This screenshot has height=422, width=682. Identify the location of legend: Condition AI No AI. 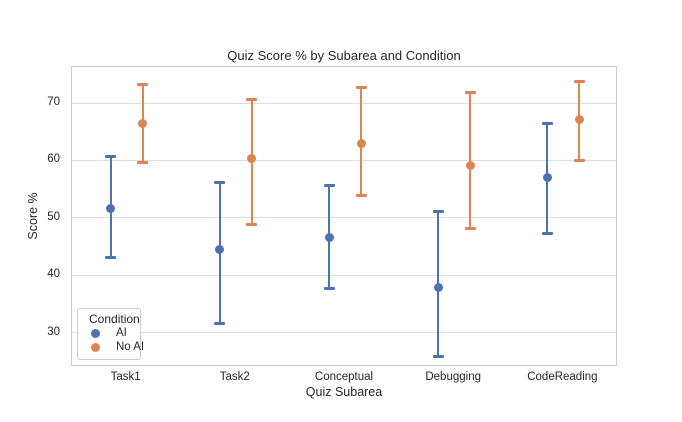
(110, 334).